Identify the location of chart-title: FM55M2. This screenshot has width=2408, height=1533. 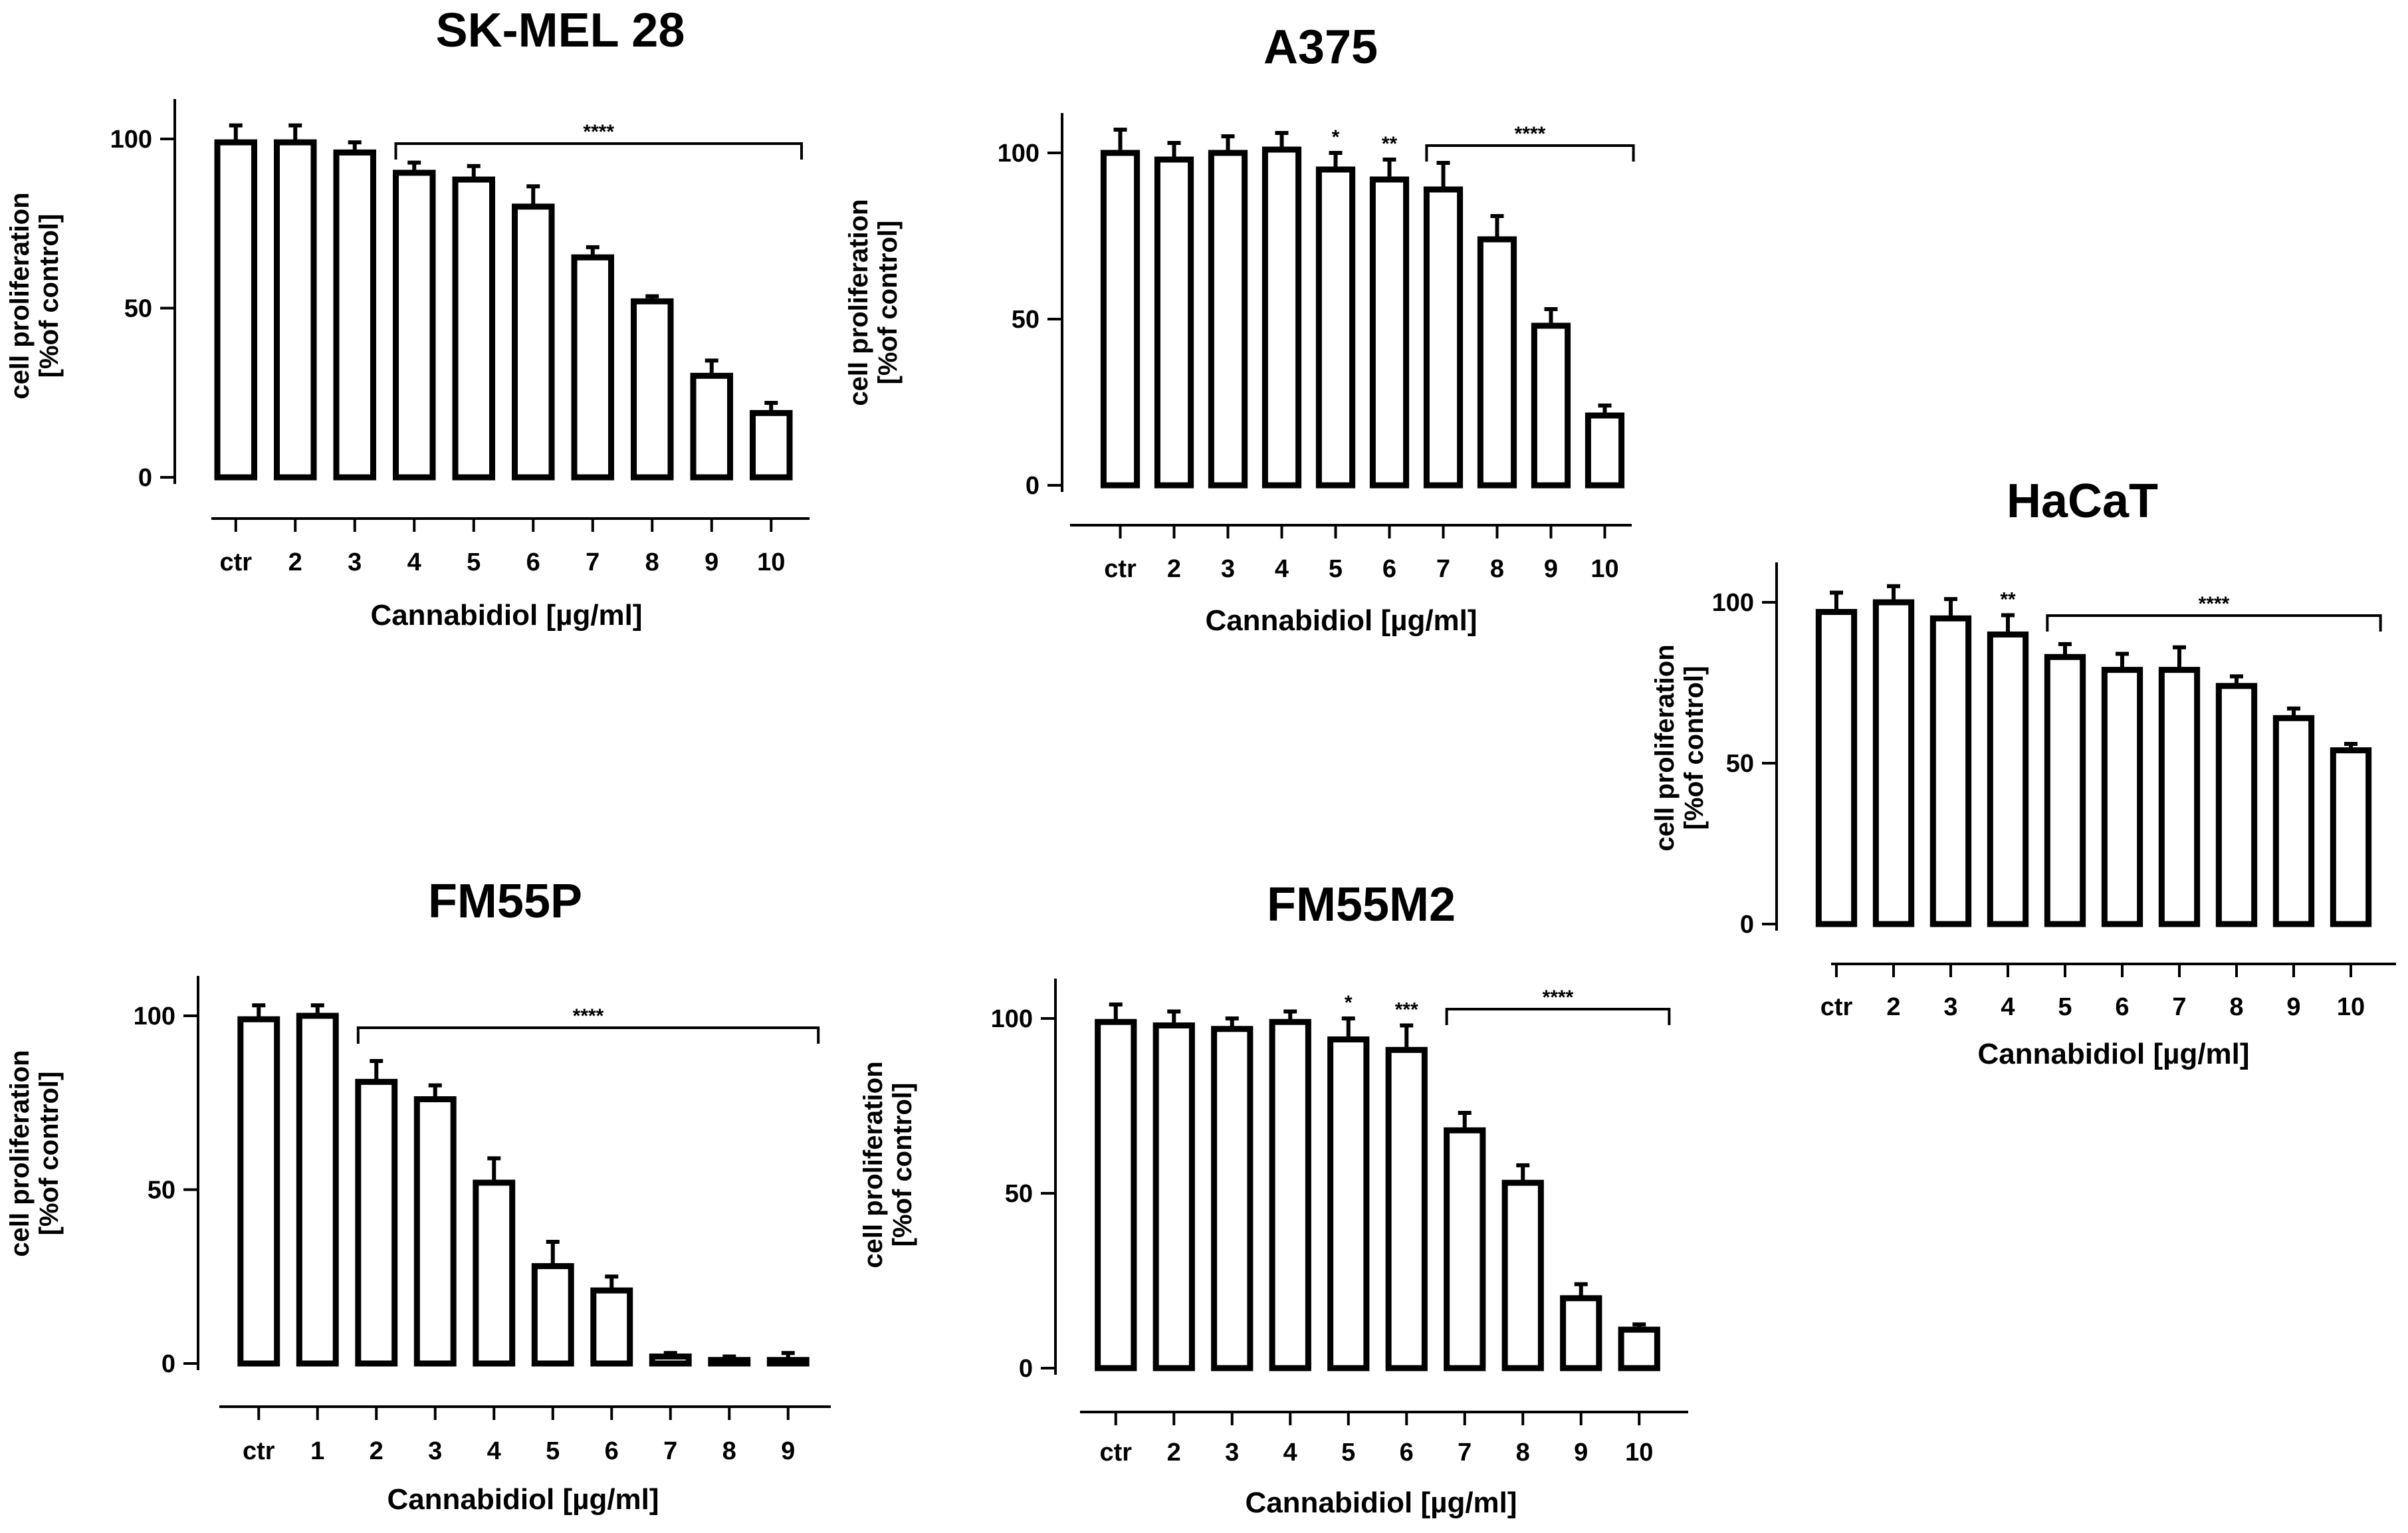
(1361, 905).